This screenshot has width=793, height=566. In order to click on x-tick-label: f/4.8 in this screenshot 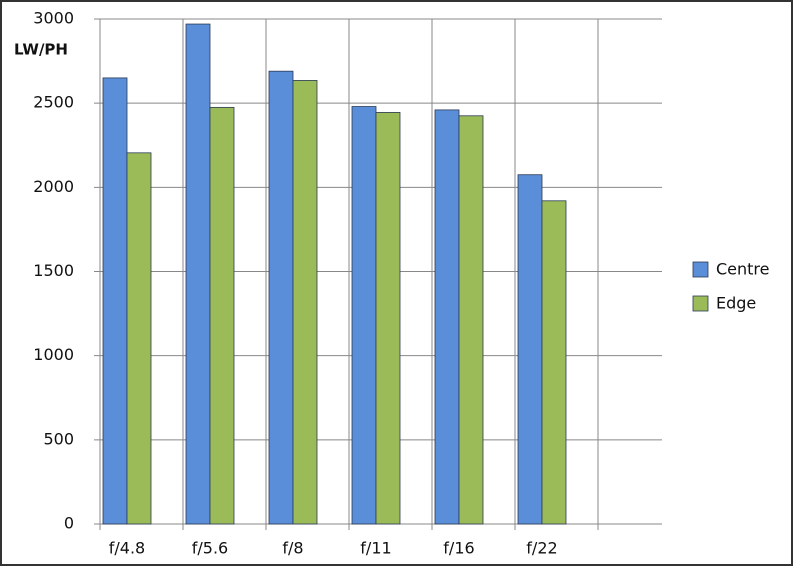, I will do `click(127, 548)`.